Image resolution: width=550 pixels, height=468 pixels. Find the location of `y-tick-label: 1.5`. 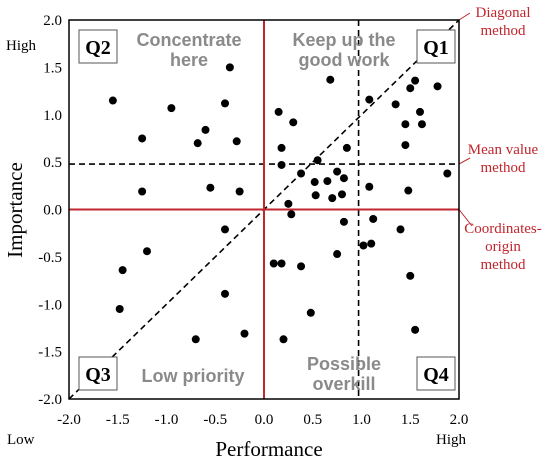

y-tick-label: 1.5 is located at coordinates (52, 68).